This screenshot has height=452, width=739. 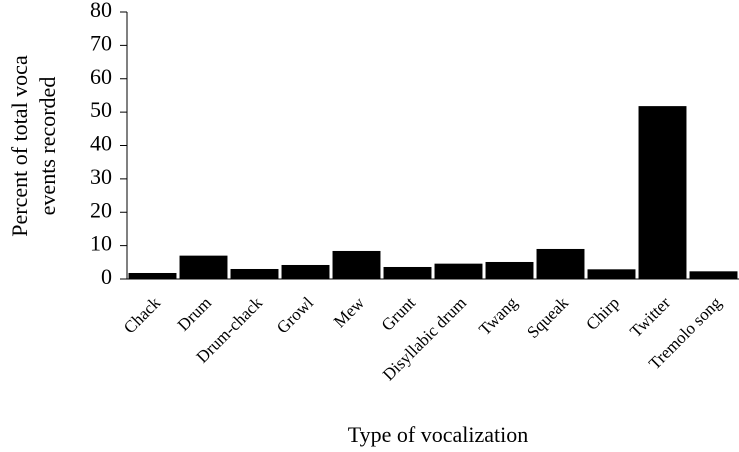 What do you see at coordinates (101, 243) in the screenshot?
I see `y-tick-label: 10` at bounding box center [101, 243].